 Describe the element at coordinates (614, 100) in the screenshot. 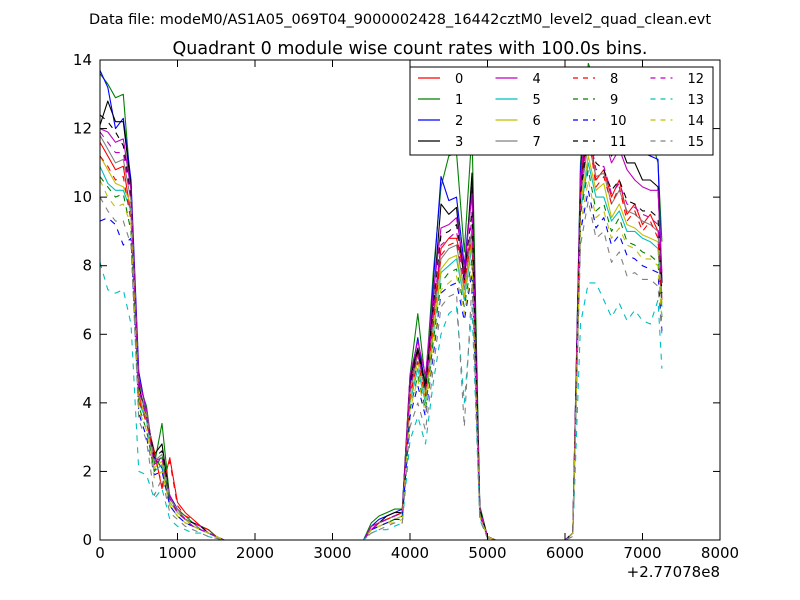

I see `legend-label-9: 9` at that location.